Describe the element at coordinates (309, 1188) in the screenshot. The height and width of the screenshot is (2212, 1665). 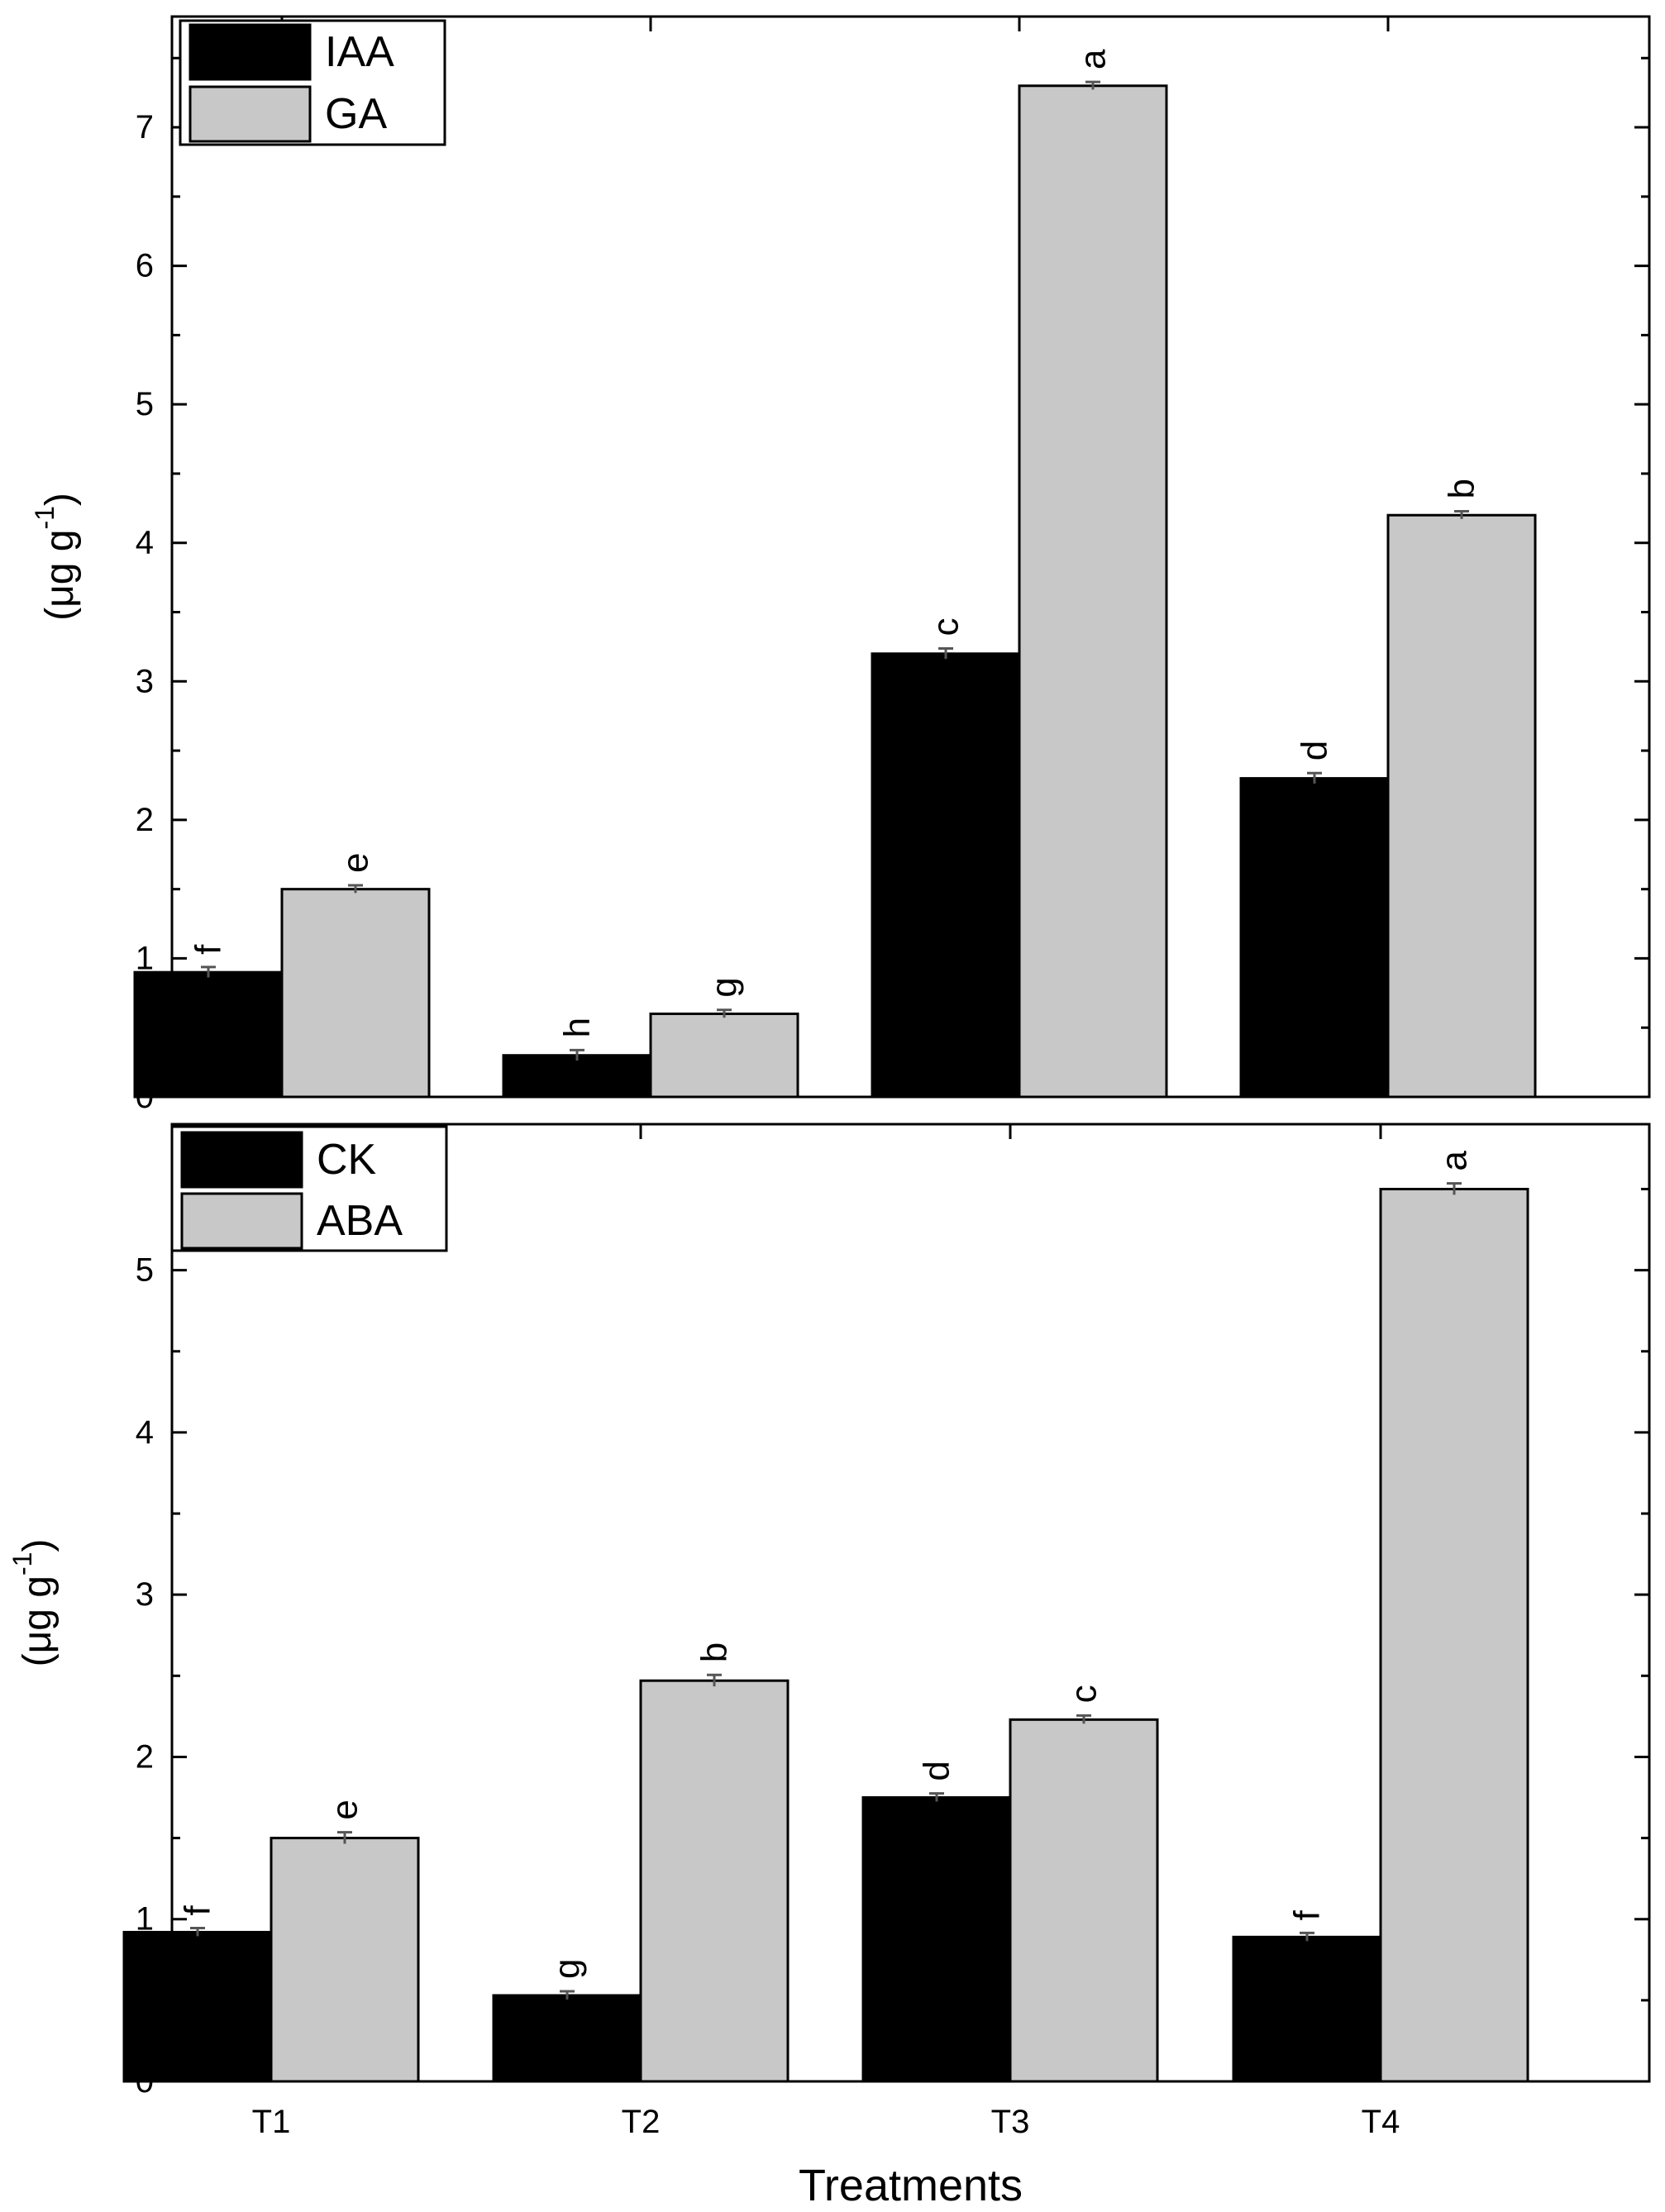
I see `legend: CK ABA` at that location.